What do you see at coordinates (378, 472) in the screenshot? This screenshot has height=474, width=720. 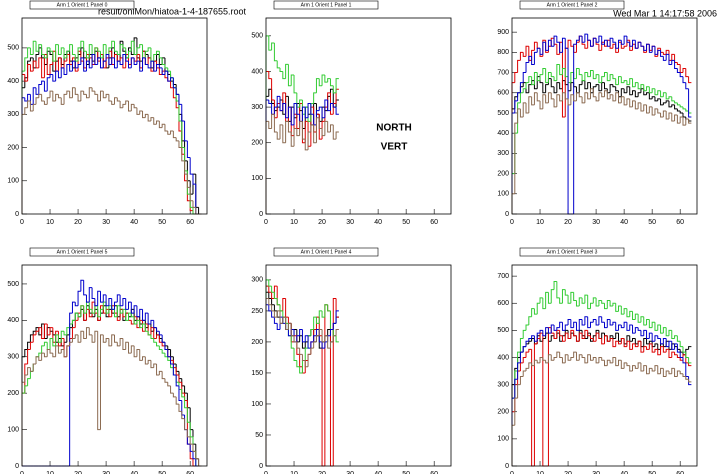 I see `x-tick-label: 40` at bounding box center [378, 472].